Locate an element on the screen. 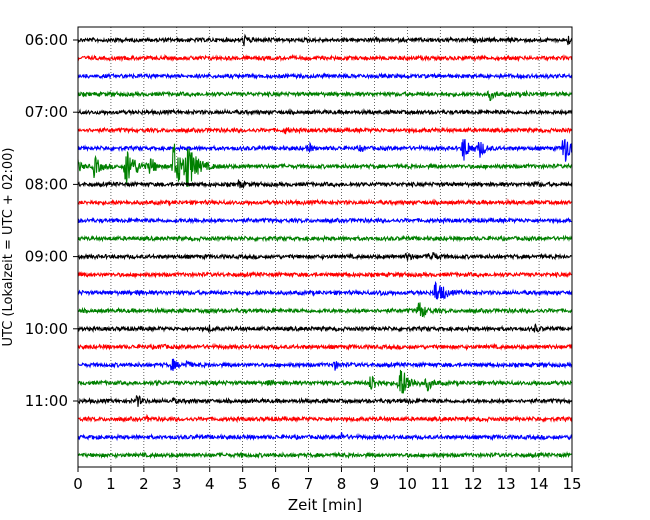 This screenshot has width=650, height=520. y-tick-label: 09:00 is located at coordinates (46, 257).